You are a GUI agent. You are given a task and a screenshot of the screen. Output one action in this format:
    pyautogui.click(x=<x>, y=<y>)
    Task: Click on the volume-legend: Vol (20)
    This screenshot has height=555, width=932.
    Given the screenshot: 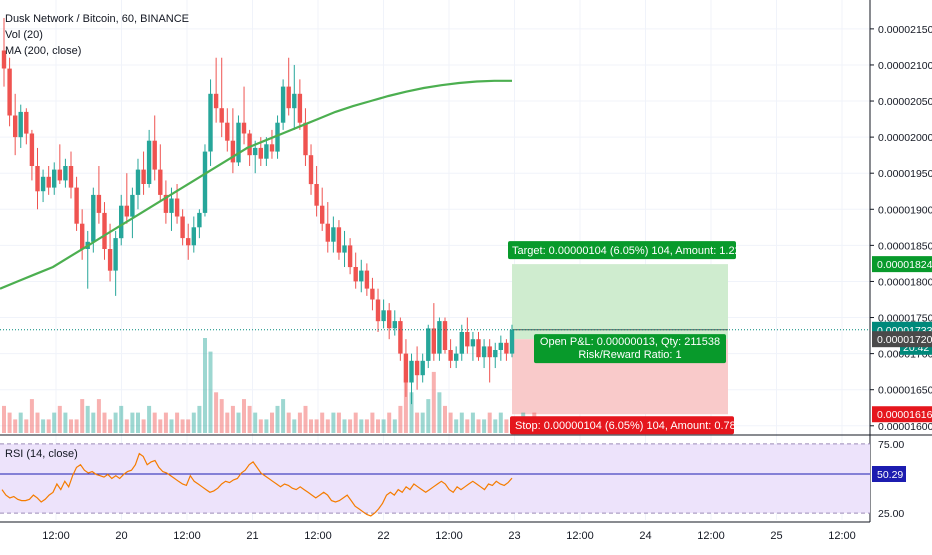 What is the action you would take?
    pyautogui.click(x=24, y=35)
    